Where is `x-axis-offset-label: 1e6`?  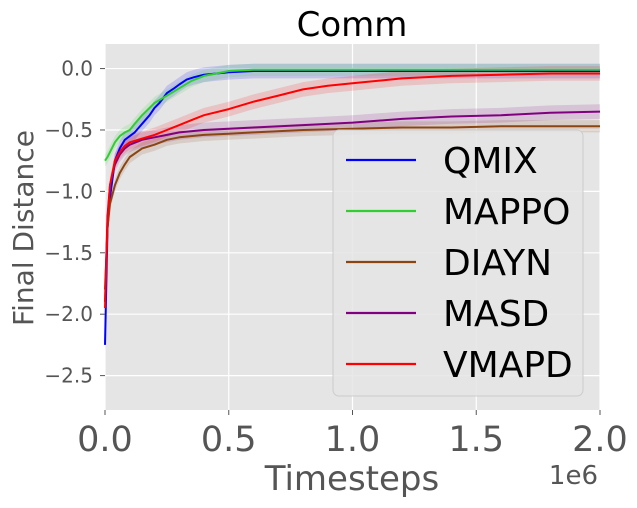
x-axis-offset-label: 1e6 is located at coordinates (573, 476).